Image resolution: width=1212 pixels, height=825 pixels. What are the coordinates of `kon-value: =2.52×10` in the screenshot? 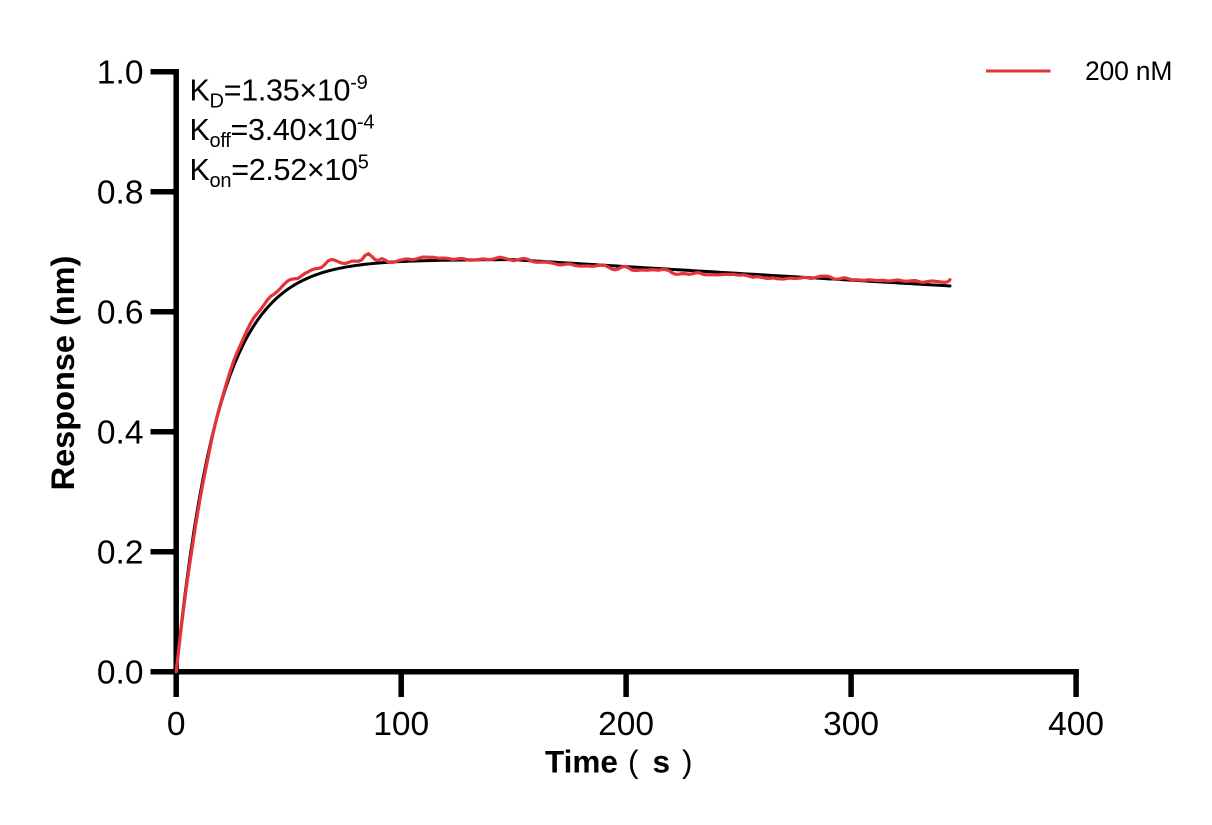 It's located at (294, 170).